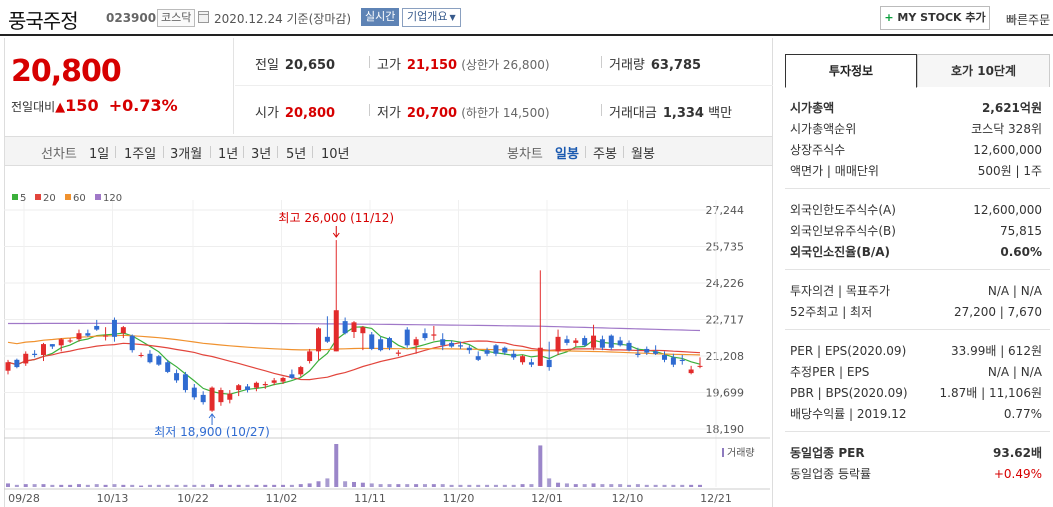 Image resolution: width=1053 pixels, height=507 pixels. I want to click on candle-weekly: 주봉, so click(605, 154).